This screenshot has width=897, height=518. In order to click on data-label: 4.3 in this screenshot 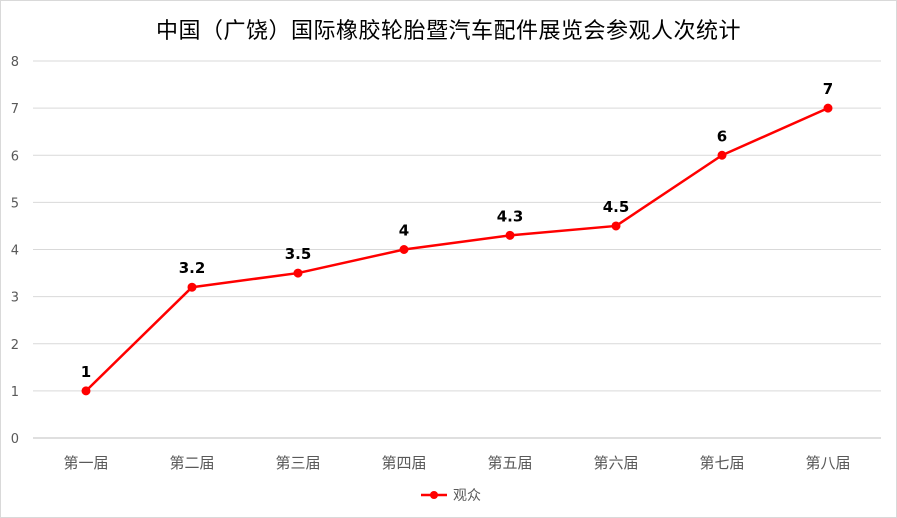, I will do `click(510, 216)`.